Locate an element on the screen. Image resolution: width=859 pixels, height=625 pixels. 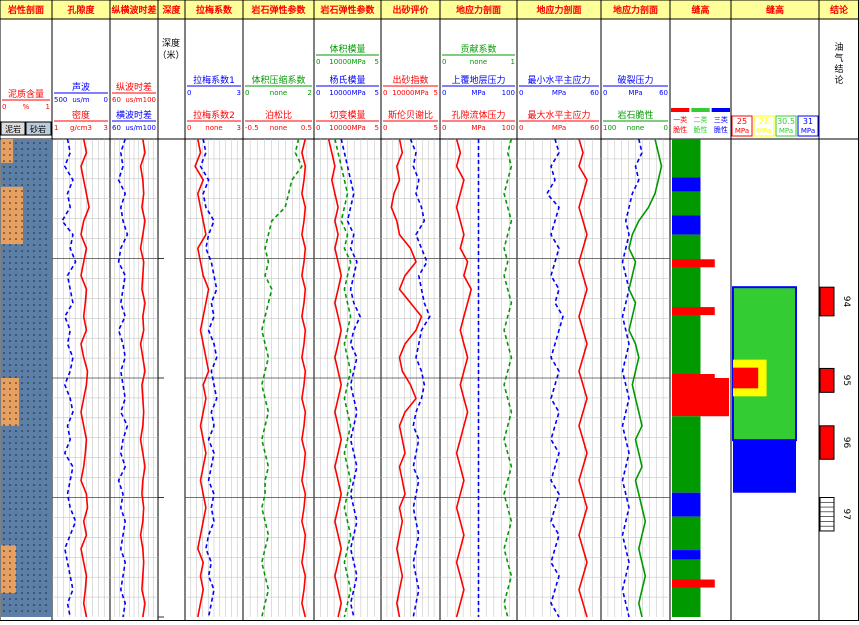
legend-fracture-pressure-min: 0 is located at coordinates (605, 93).